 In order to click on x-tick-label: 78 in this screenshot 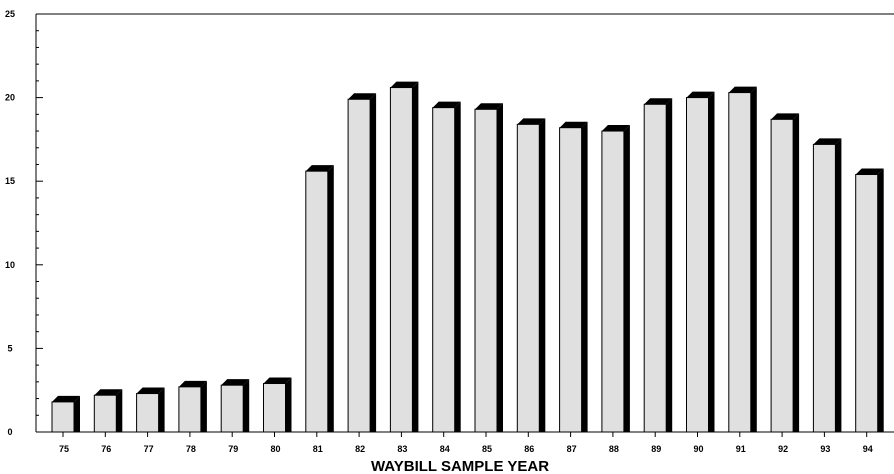, I will do `click(191, 449)`.